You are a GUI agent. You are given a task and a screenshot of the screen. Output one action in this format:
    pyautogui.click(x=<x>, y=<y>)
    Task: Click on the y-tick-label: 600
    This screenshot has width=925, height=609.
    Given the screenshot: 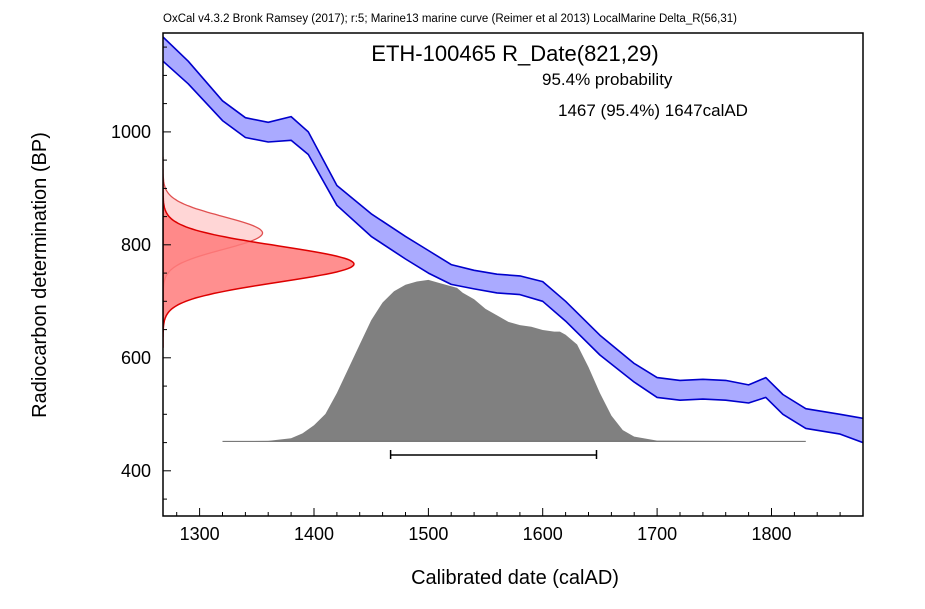 What is the action you would take?
    pyautogui.click(x=136, y=358)
    